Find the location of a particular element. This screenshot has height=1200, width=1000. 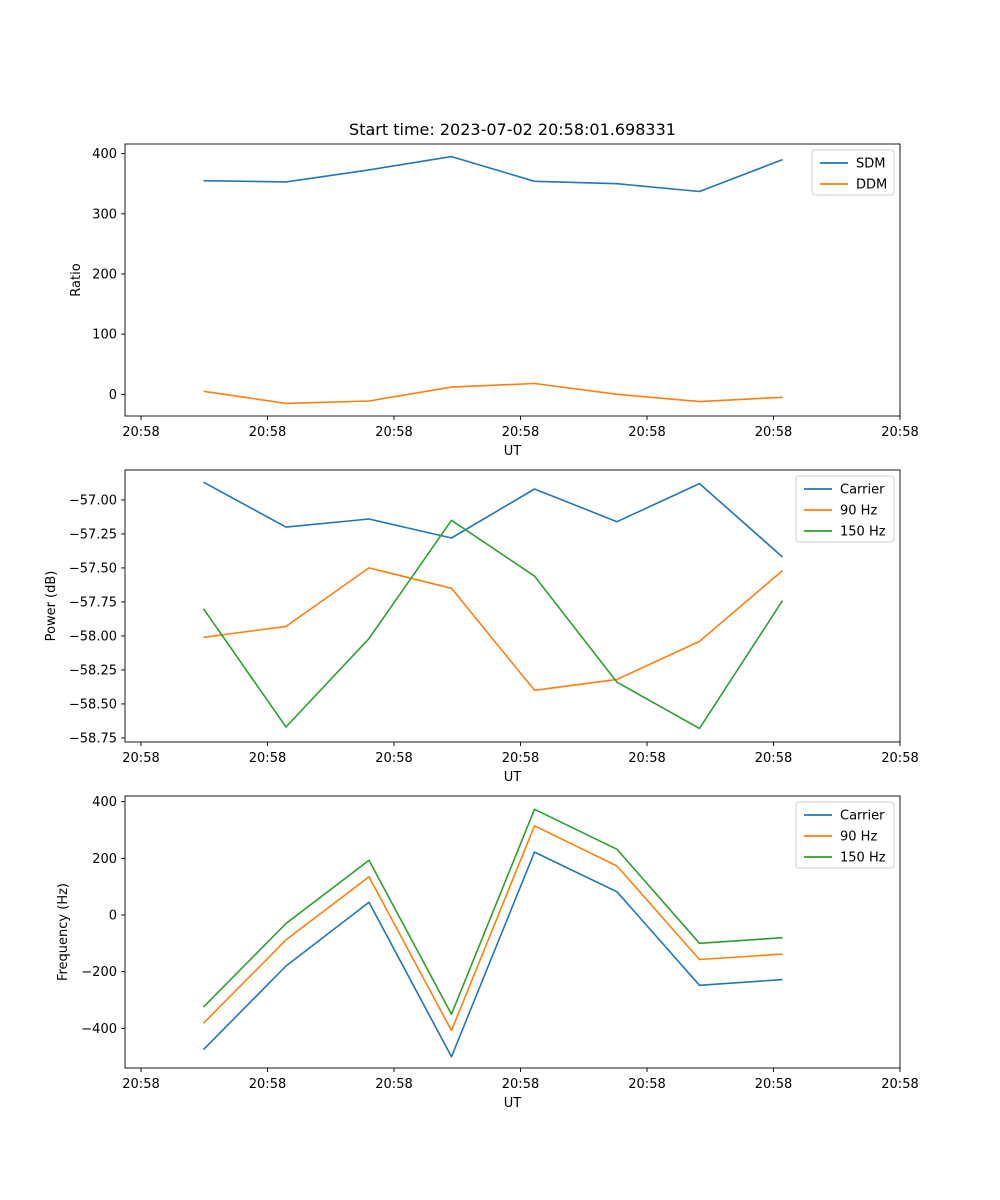

y-tick-label: −58.00 is located at coordinates (93, 636).